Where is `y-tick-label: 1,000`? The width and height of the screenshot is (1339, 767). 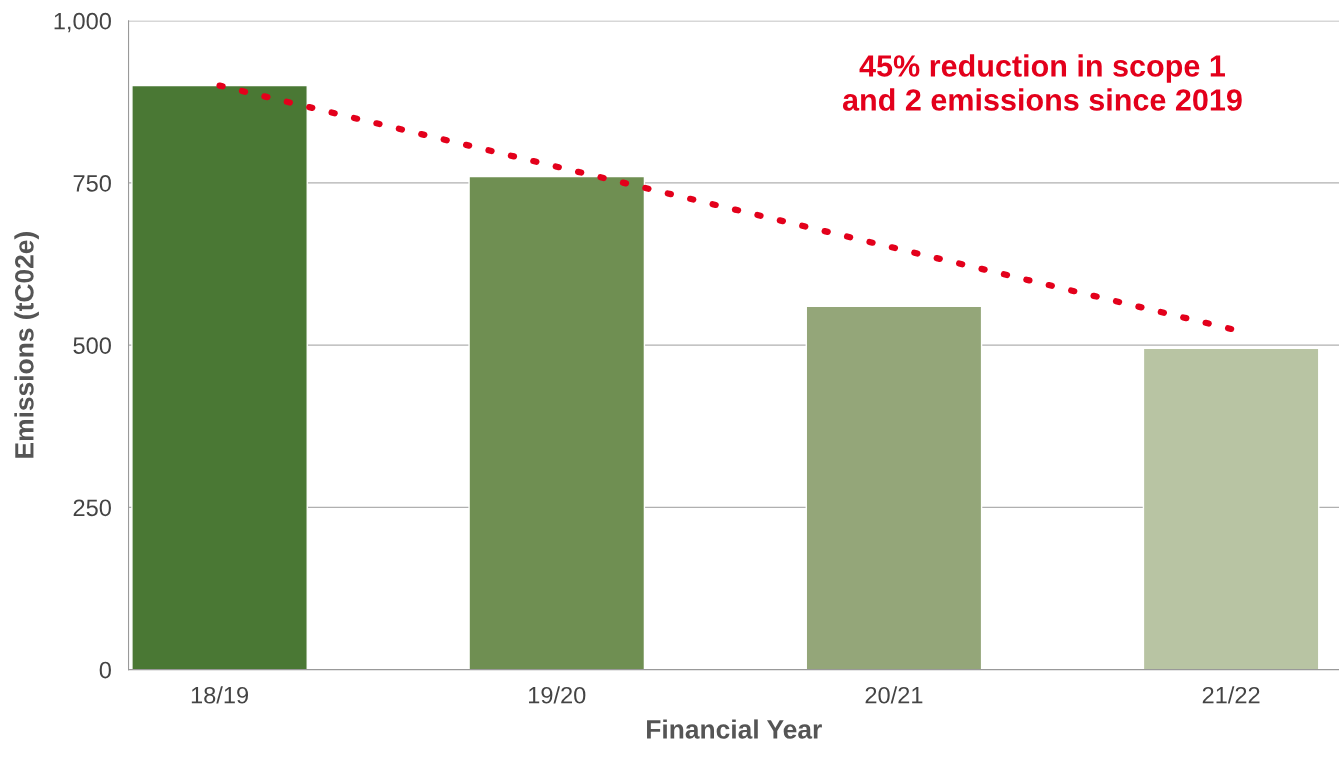
y-tick-label: 1,000 is located at coordinates (82, 22).